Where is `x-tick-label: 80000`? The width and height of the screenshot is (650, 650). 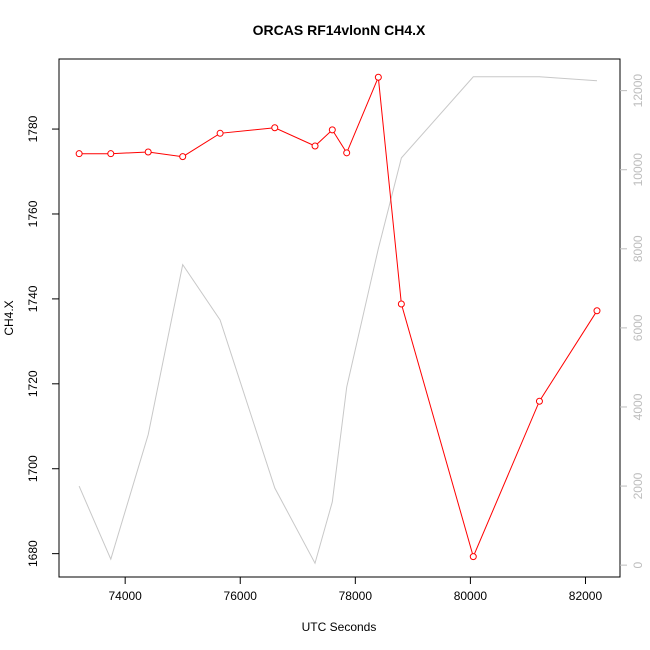 x-tick-label: 80000 is located at coordinates (471, 596).